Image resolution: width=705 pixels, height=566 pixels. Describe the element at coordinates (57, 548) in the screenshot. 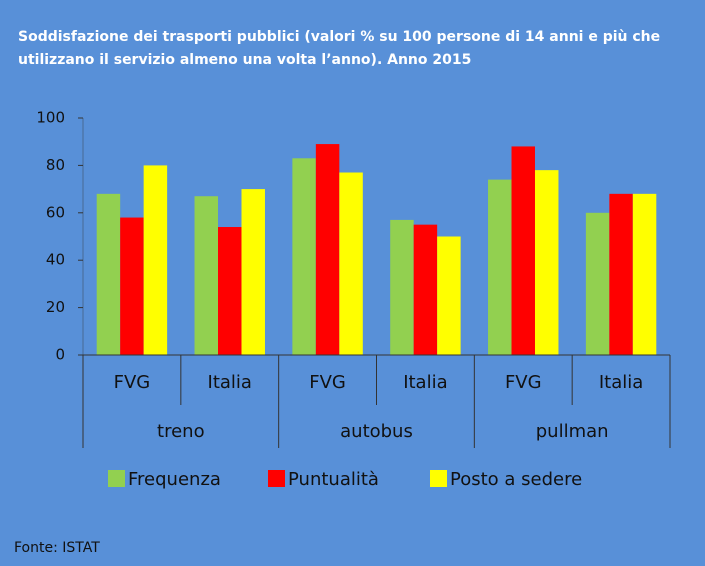

I see `source: Fonte: ISTAT` at that location.